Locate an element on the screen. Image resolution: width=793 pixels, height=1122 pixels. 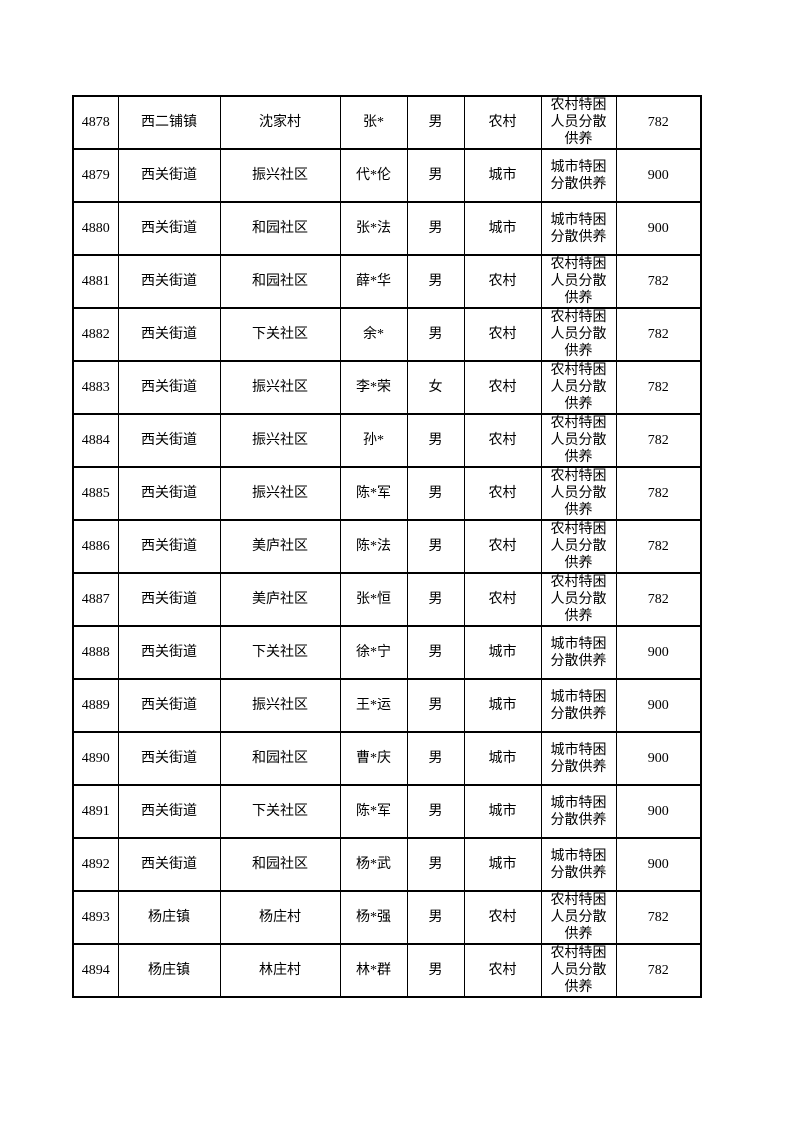
cell-person-name: 代*伦 is located at coordinates (373, 175).